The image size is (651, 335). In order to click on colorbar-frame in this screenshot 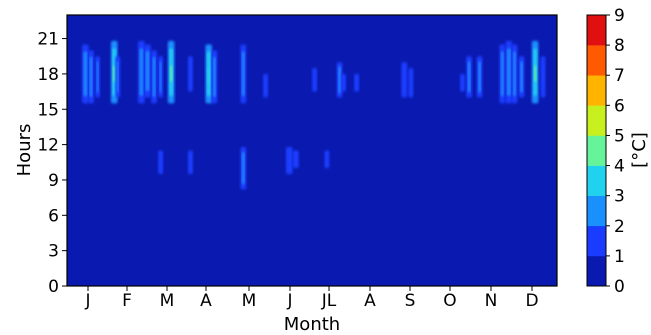, I will do `click(596, 150)`.